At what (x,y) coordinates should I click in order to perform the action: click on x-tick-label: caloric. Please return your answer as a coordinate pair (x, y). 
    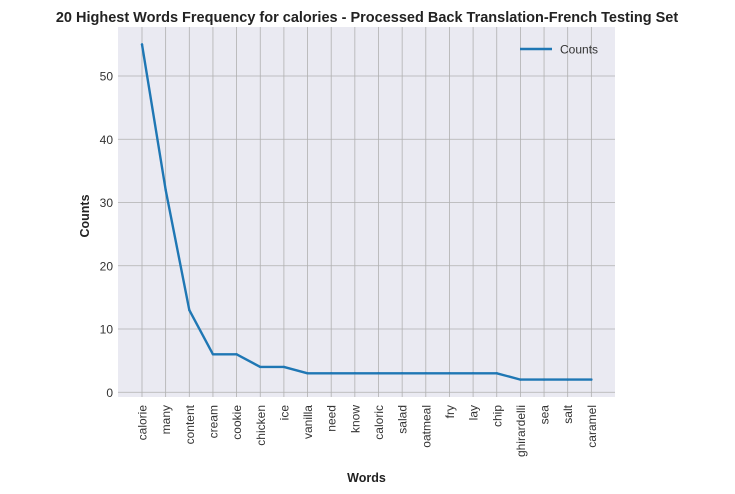
    Looking at the image, I should click on (379, 422).